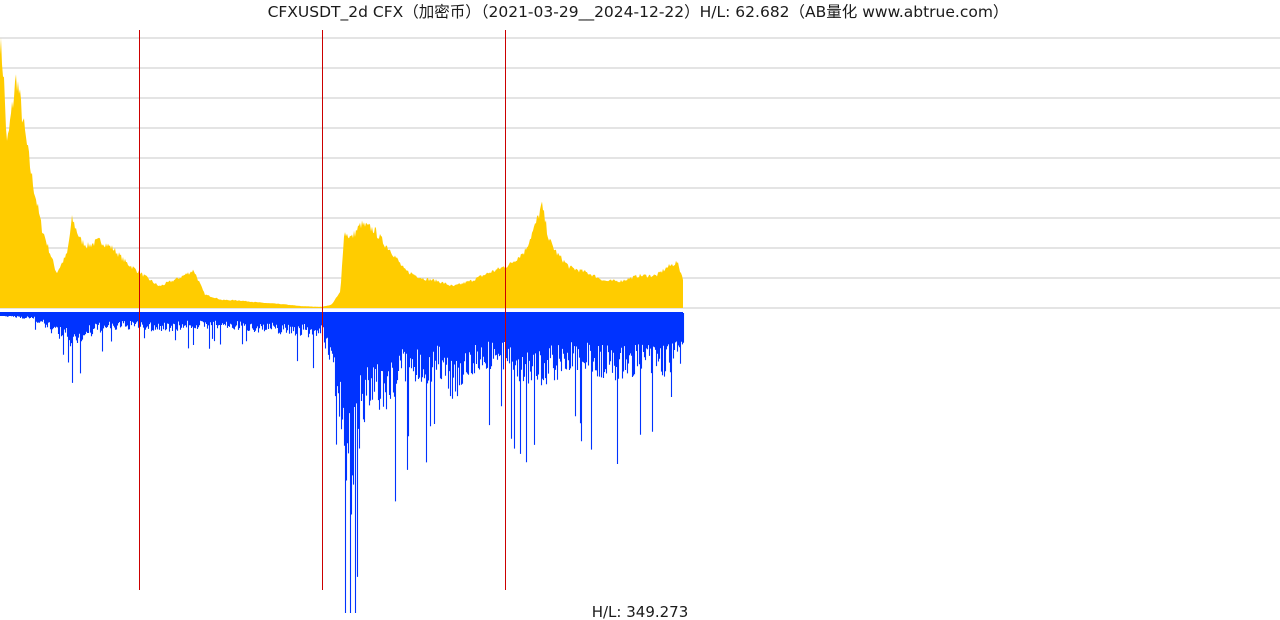 The image size is (1280, 620). Describe the element at coordinates (640, 611) in the screenshot. I see `volume-hl-label: H/L: 349.273` at that location.